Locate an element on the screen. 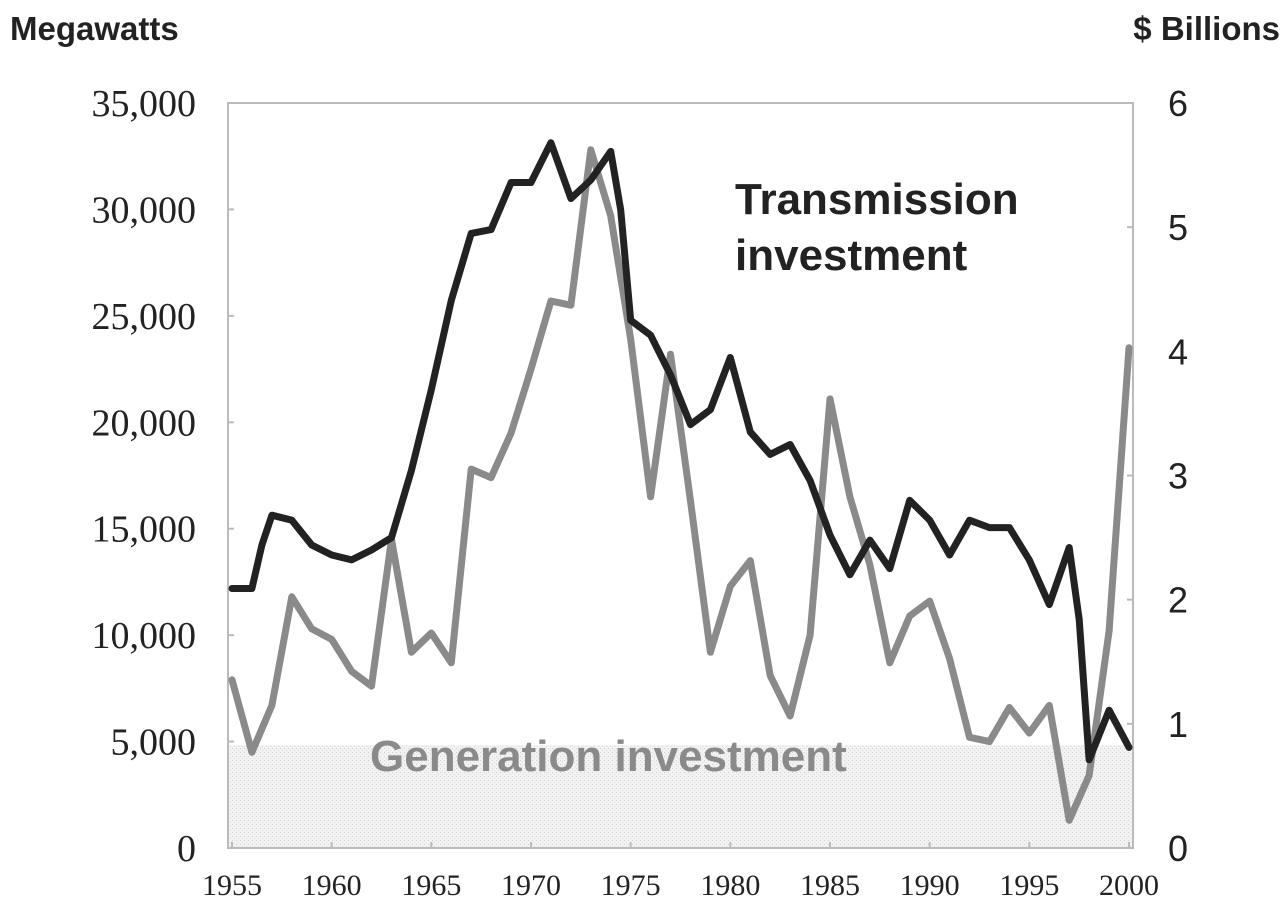 The height and width of the screenshot is (907, 1285). y2-tick-label: 4 is located at coordinates (1178, 351).